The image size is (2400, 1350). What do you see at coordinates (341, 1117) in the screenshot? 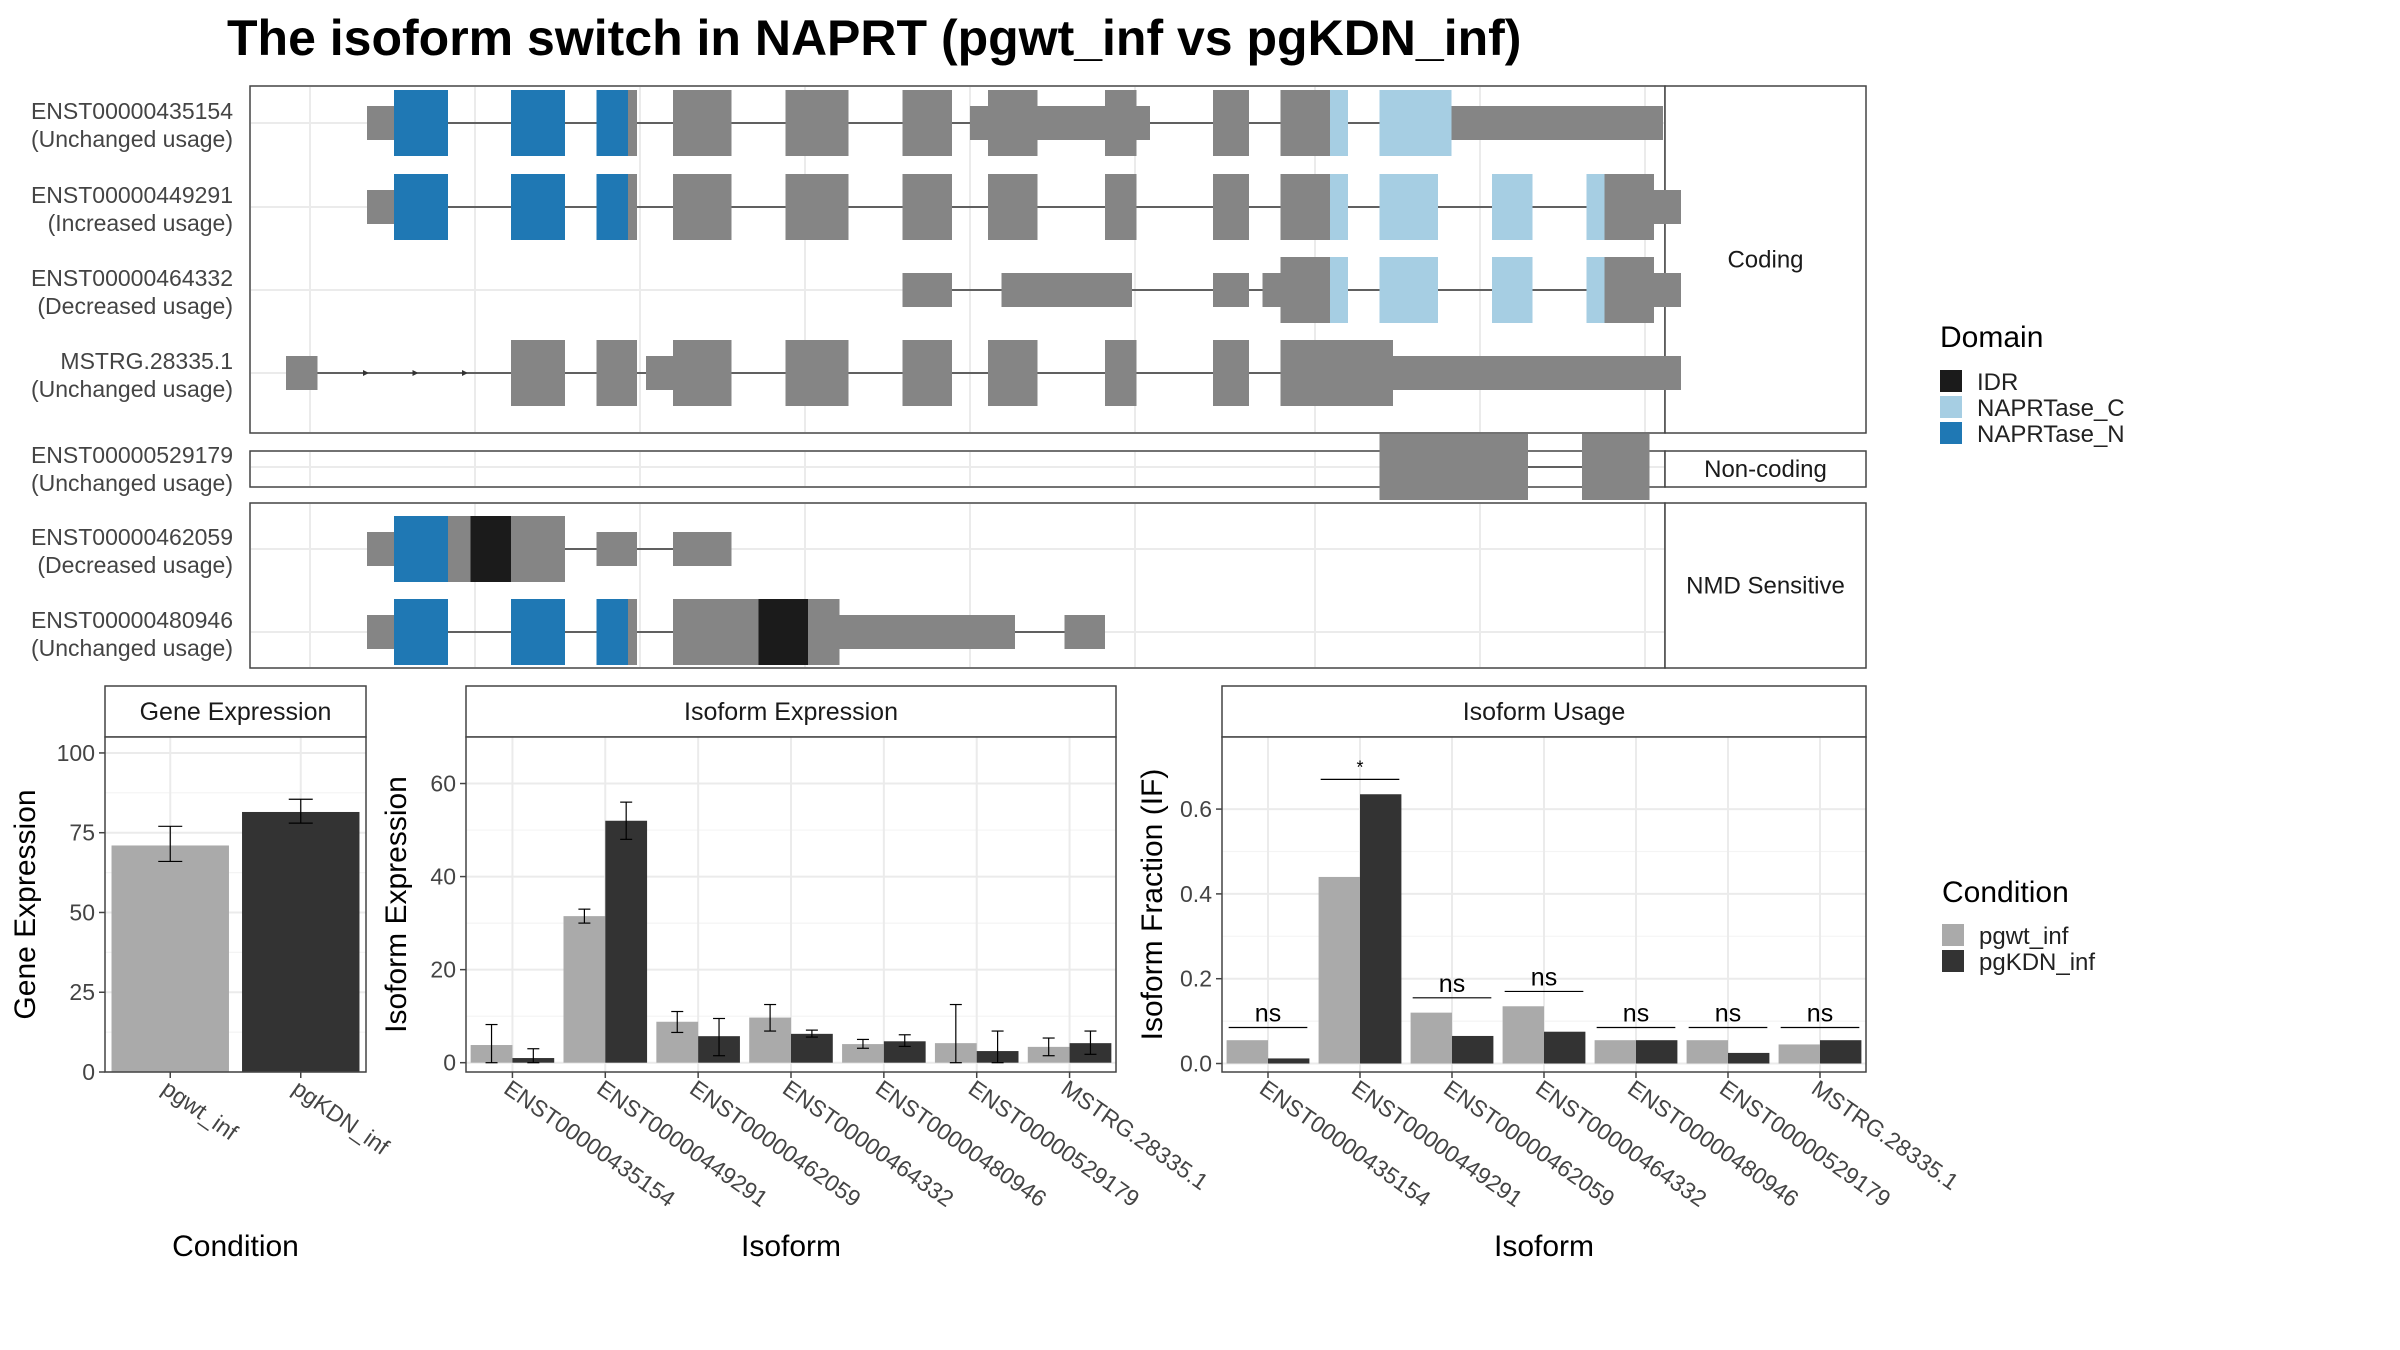
I see `x-tick-label: pgKDN_inf` at bounding box center [341, 1117].